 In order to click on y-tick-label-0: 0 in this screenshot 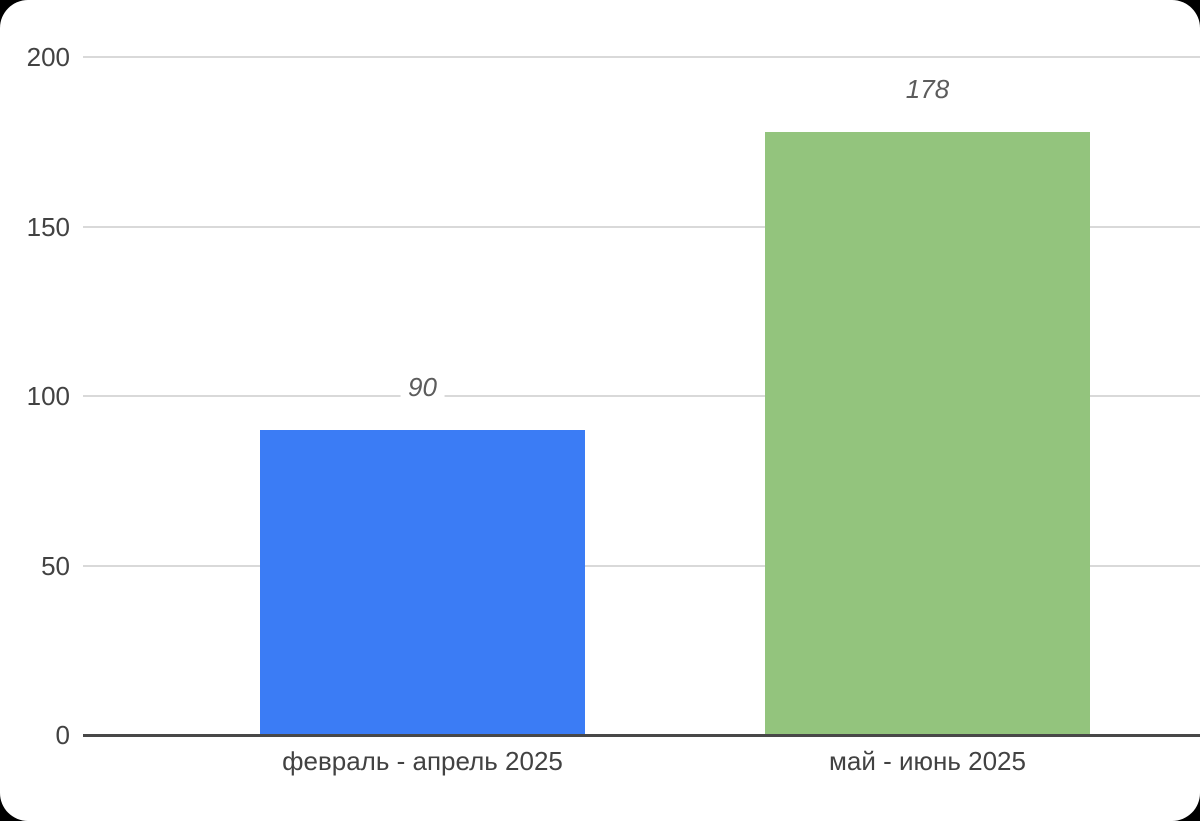, I will do `click(62, 735)`.